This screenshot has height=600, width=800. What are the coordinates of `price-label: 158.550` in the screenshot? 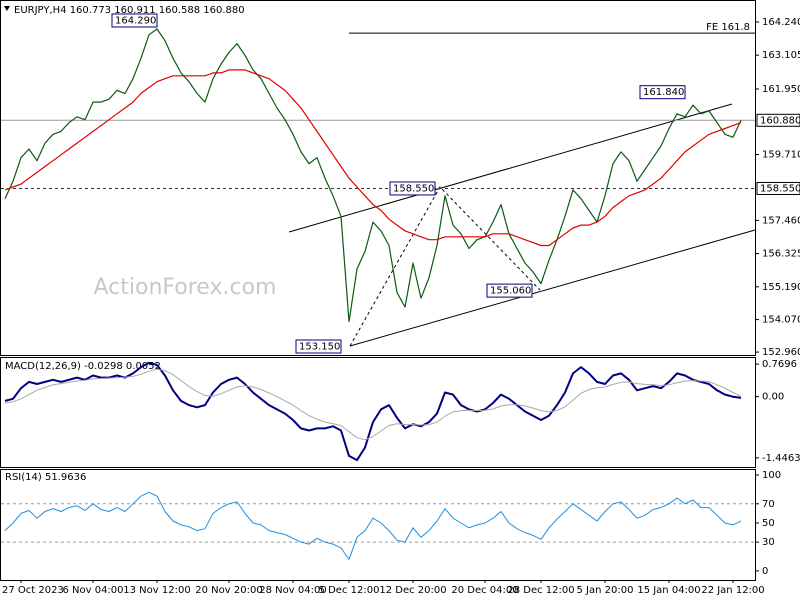 It's located at (413, 188).